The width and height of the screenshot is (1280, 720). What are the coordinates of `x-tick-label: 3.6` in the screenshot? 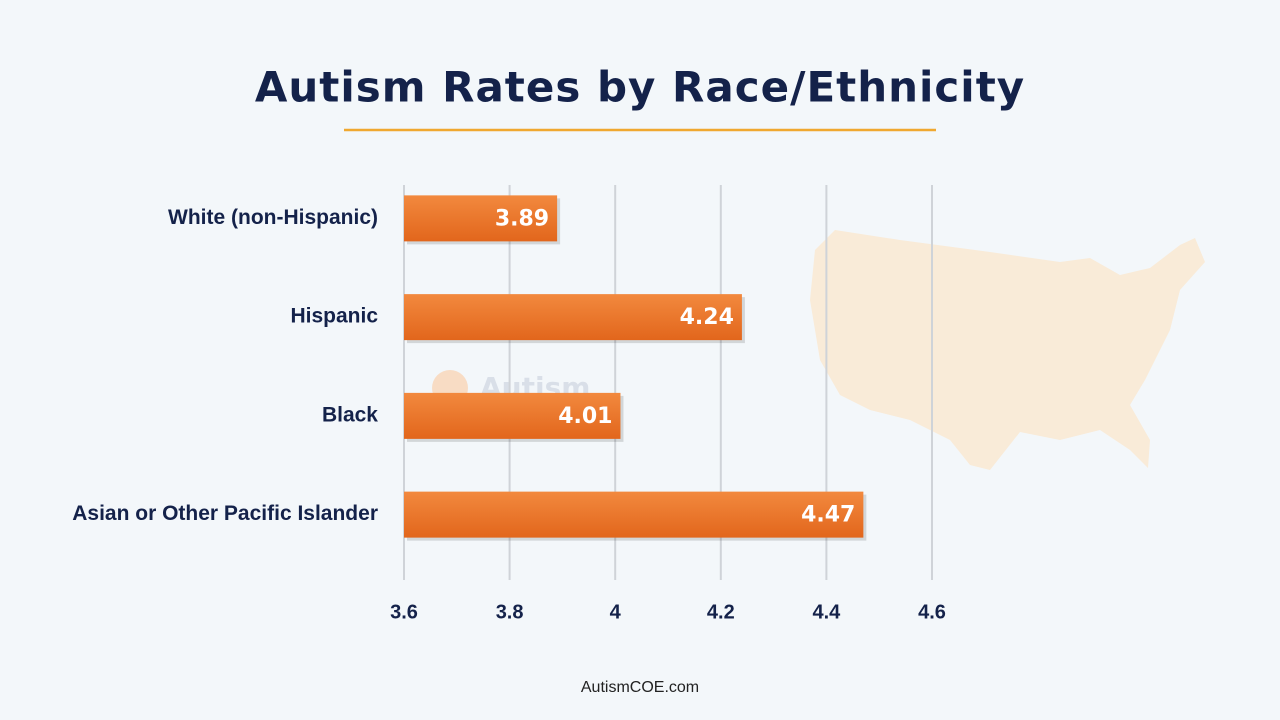 It's located at (404, 612).